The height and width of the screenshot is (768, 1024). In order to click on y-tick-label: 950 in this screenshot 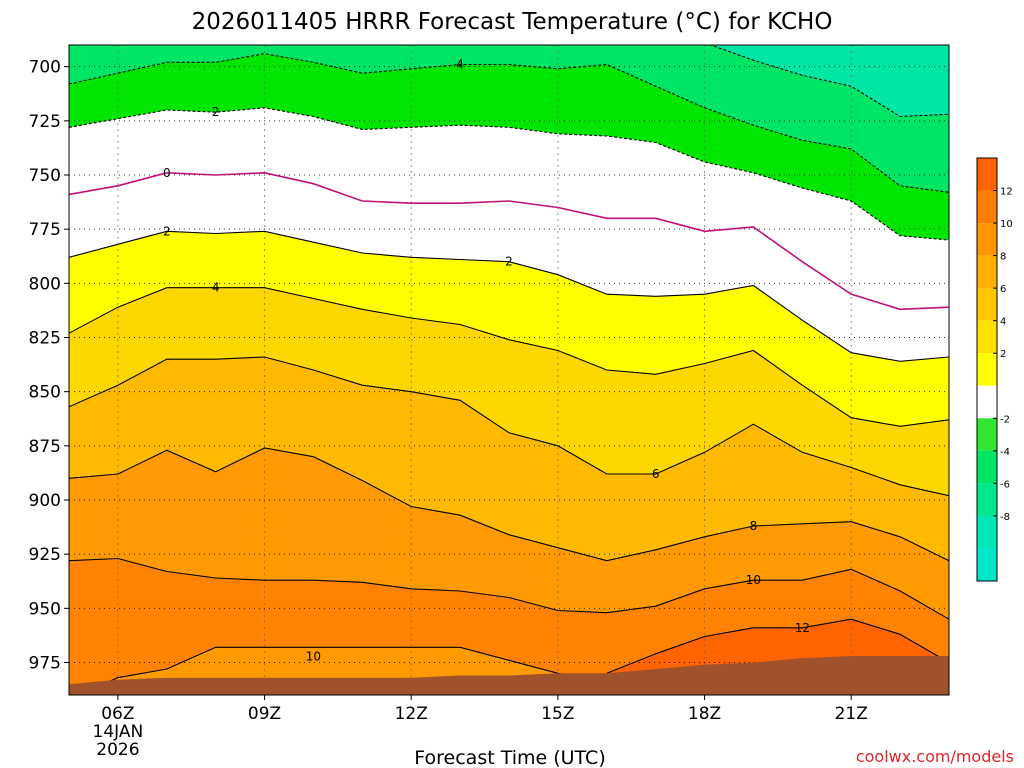, I will do `click(45, 609)`.